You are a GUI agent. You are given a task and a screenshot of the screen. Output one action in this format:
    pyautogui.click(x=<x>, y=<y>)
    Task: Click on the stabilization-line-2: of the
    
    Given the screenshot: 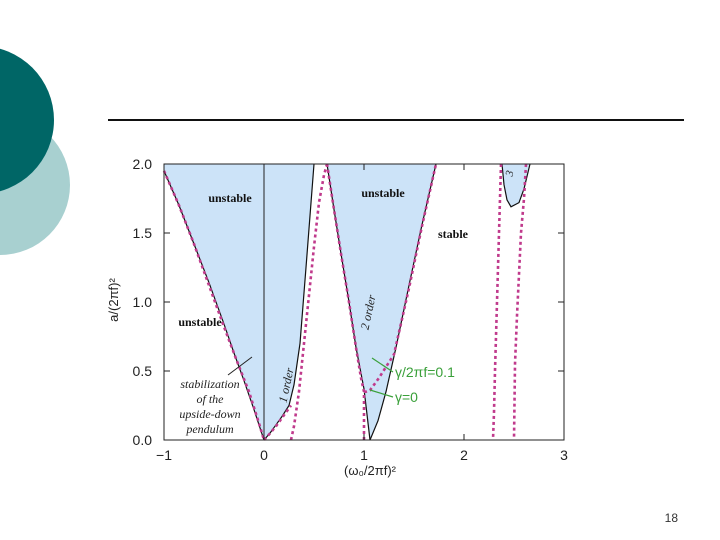 What is the action you would take?
    pyautogui.click(x=211, y=399)
    